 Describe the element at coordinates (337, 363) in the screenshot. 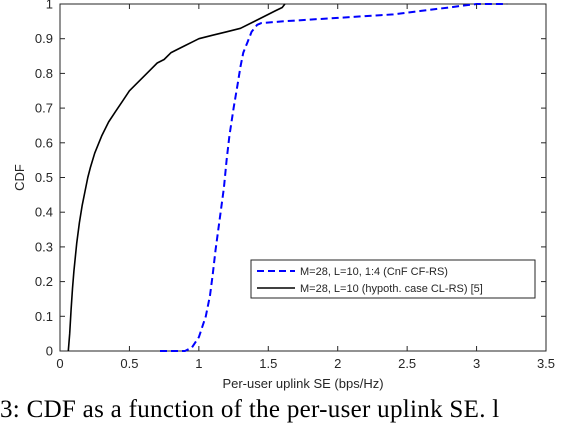

I see `x-tick-label: 2` at that location.